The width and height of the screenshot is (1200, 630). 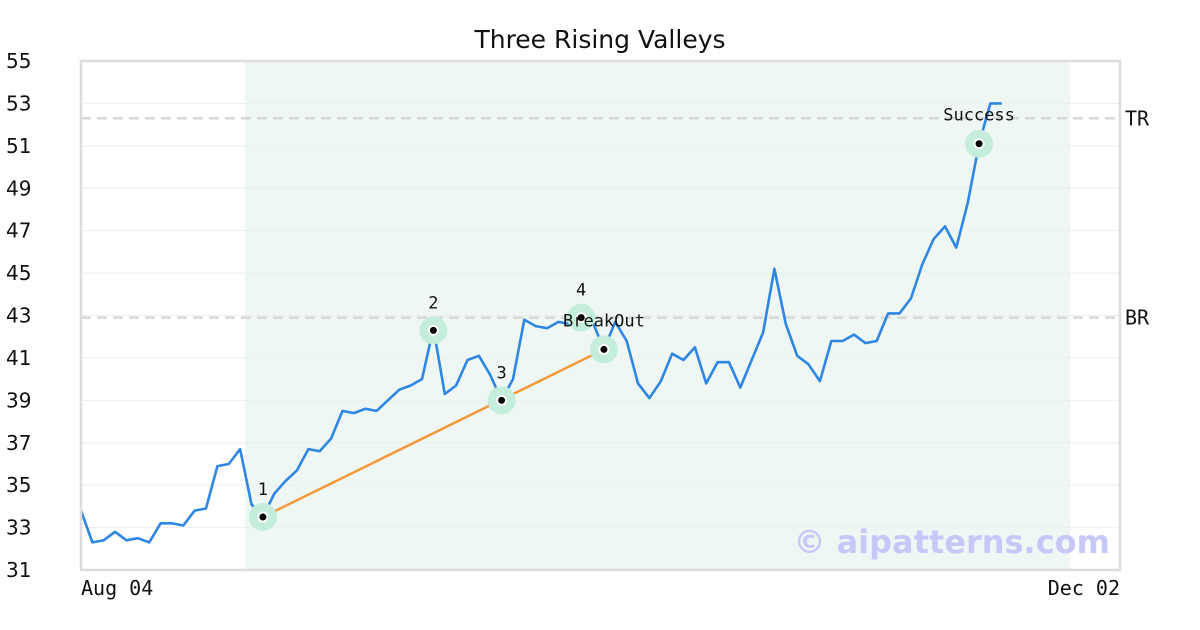 I want to click on y-tick-label: 51, so click(x=18, y=146).